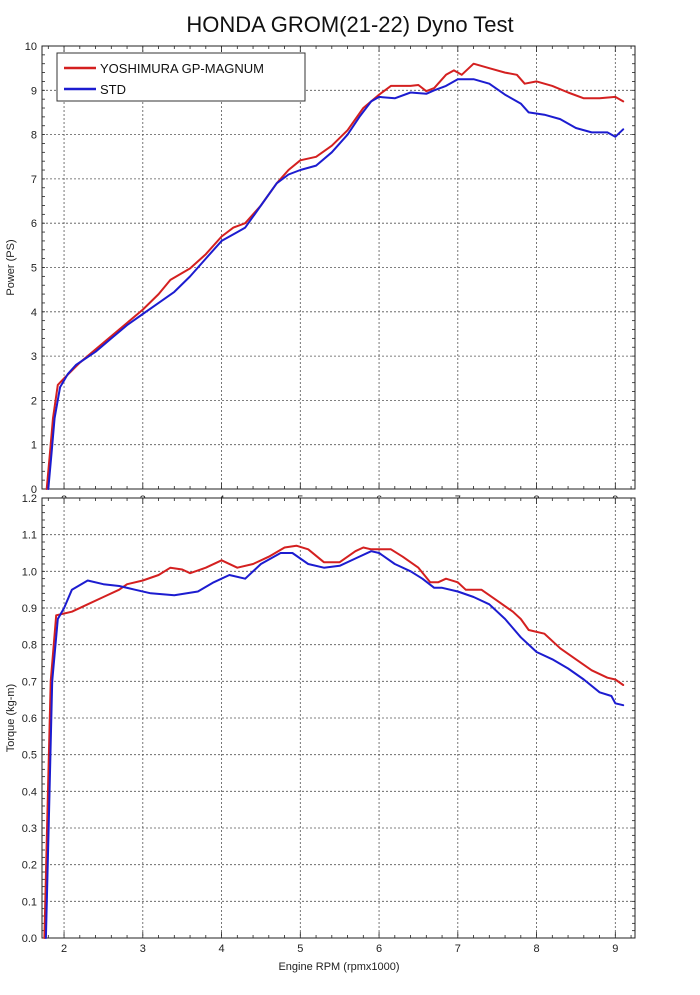  What do you see at coordinates (379, 949) in the screenshot?
I see `torque-x-tick-label: 6` at bounding box center [379, 949].